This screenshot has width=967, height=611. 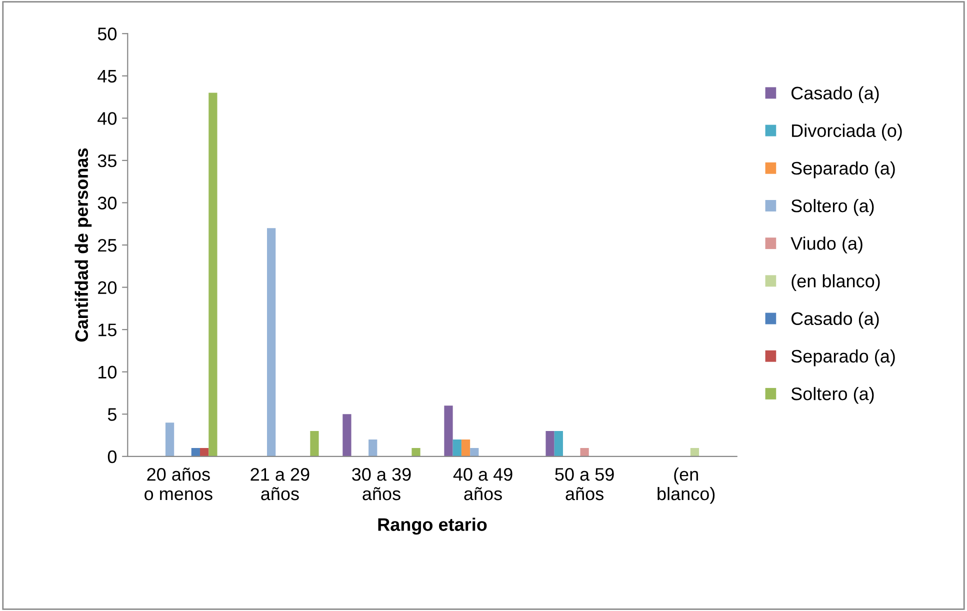 I want to click on x-tick-label: 21 a 29 años, so click(x=280, y=484).